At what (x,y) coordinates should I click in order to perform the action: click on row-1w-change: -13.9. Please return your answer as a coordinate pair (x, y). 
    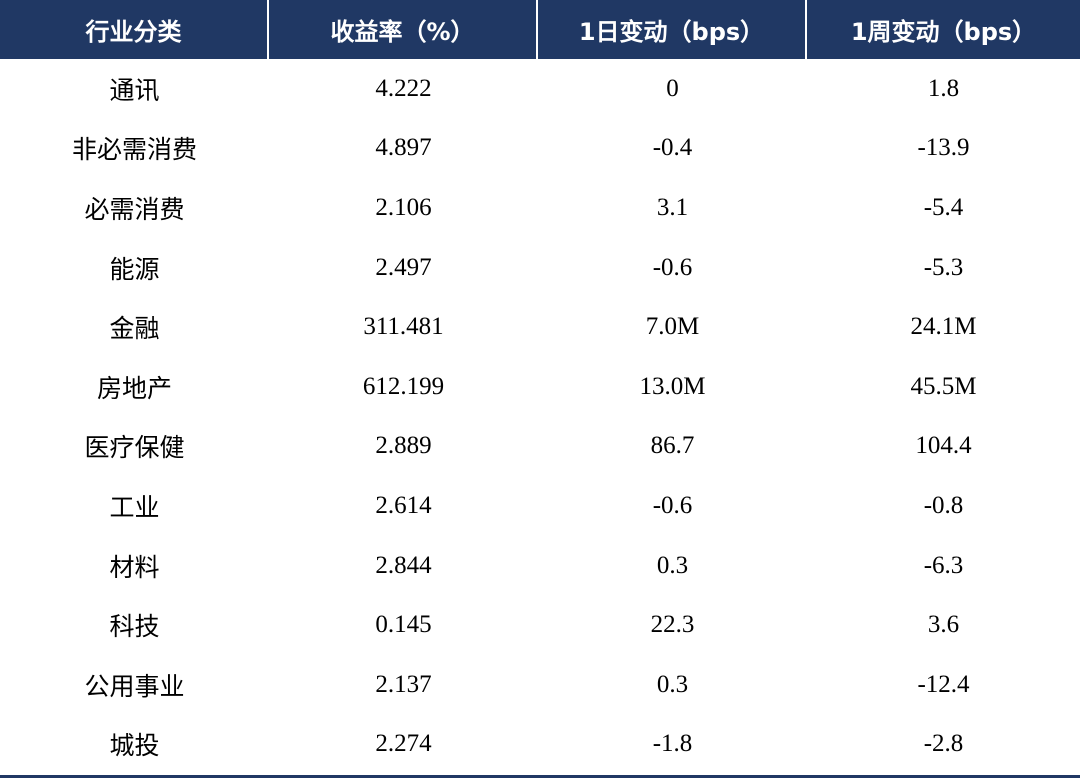
    Looking at the image, I should click on (943, 148).